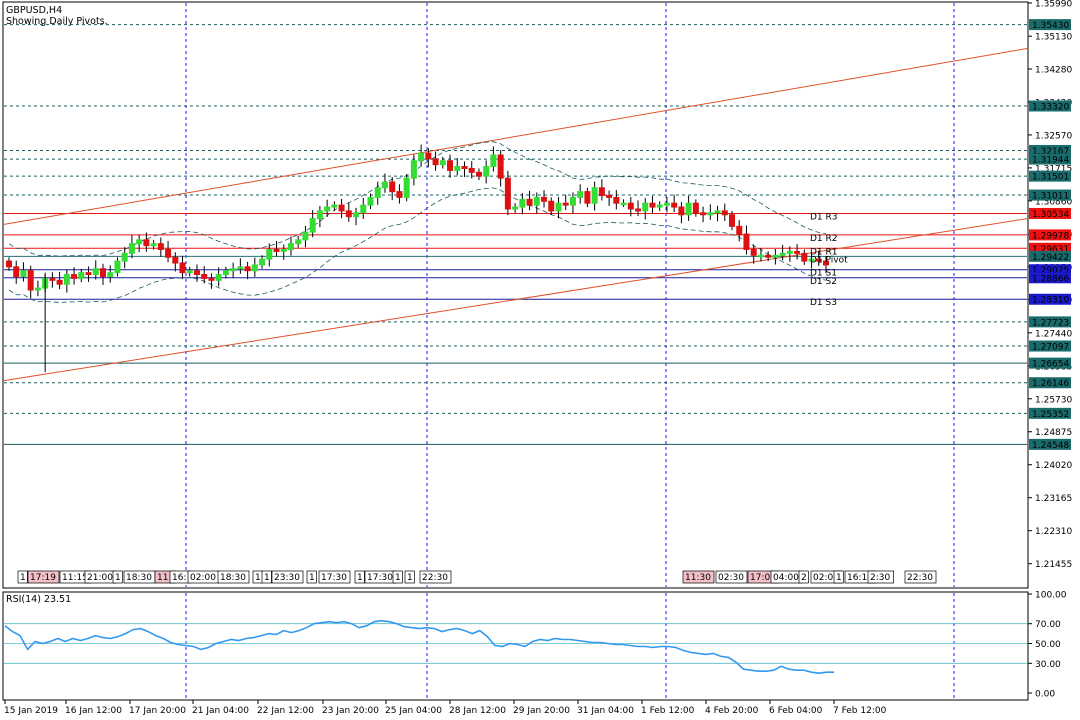 This screenshot has width=1080, height=720. I want to click on price-tick-label: 1.30860, so click(1053, 202).